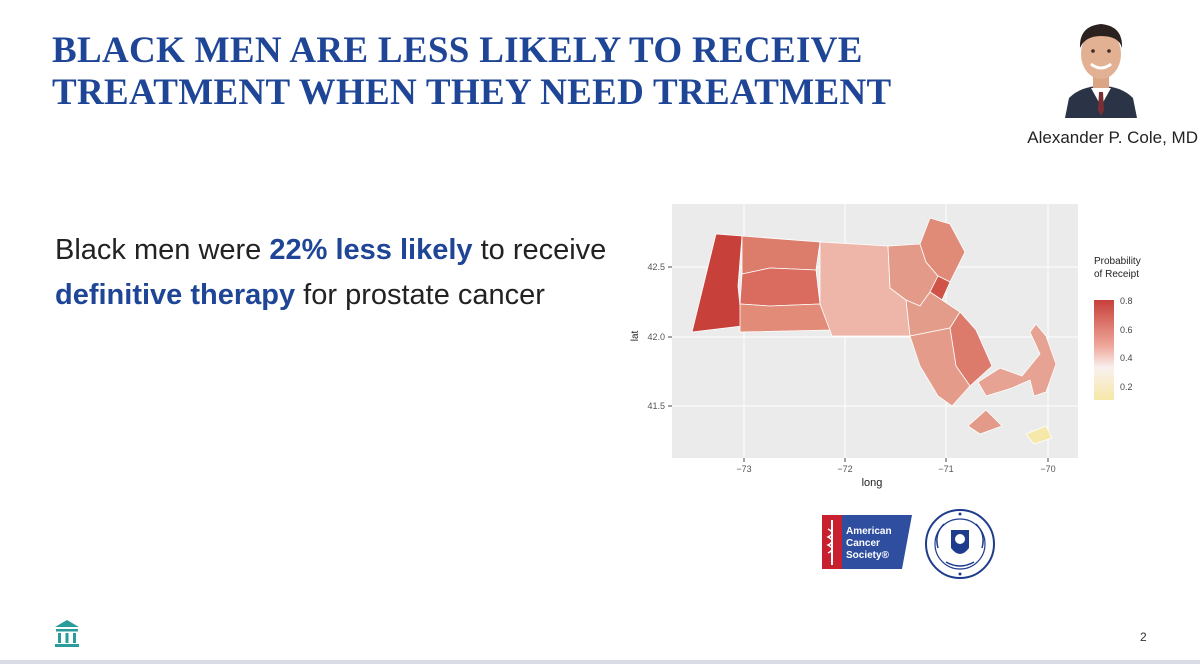 Image resolution: width=1200 pixels, height=664 pixels. I want to click on page-number: 2, so click(1143, 637).